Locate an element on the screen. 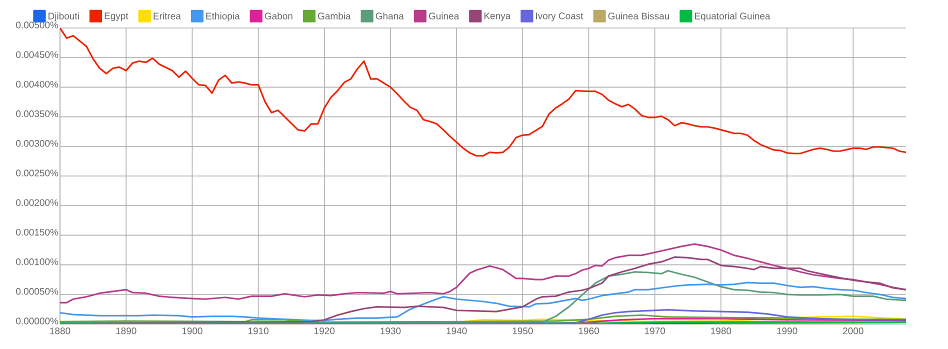 This screenshot has width=948, height=349. x-tick-label: 1930 is located at coordinates (390, 331).